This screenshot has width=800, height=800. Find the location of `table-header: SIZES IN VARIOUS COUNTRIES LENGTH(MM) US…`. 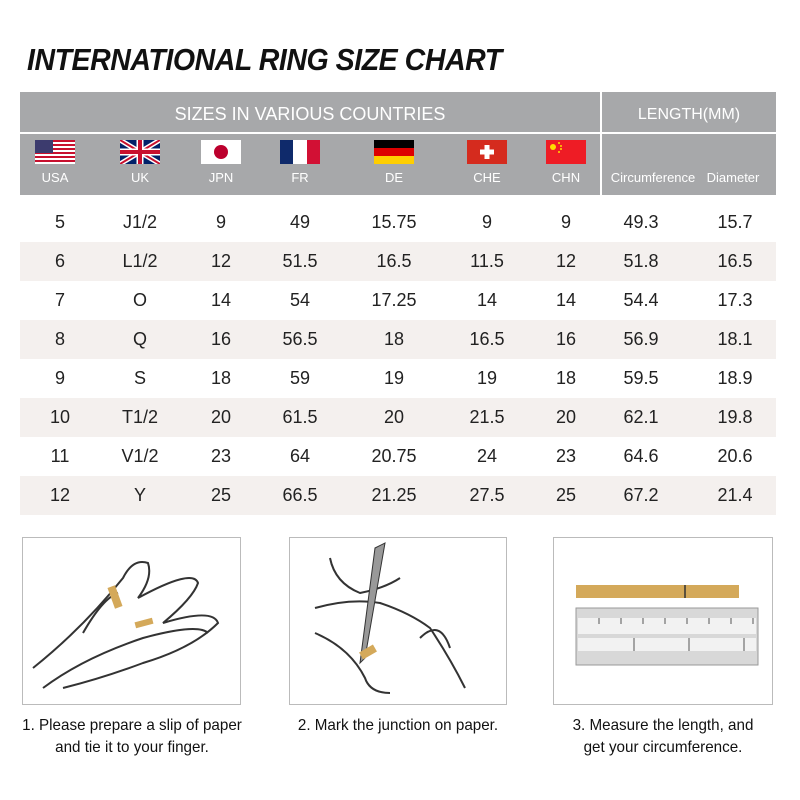

table-header: SIZES IN VARIOUS COUNTRIES LENGTH(MM) US… is located at coordinates (398, 143).